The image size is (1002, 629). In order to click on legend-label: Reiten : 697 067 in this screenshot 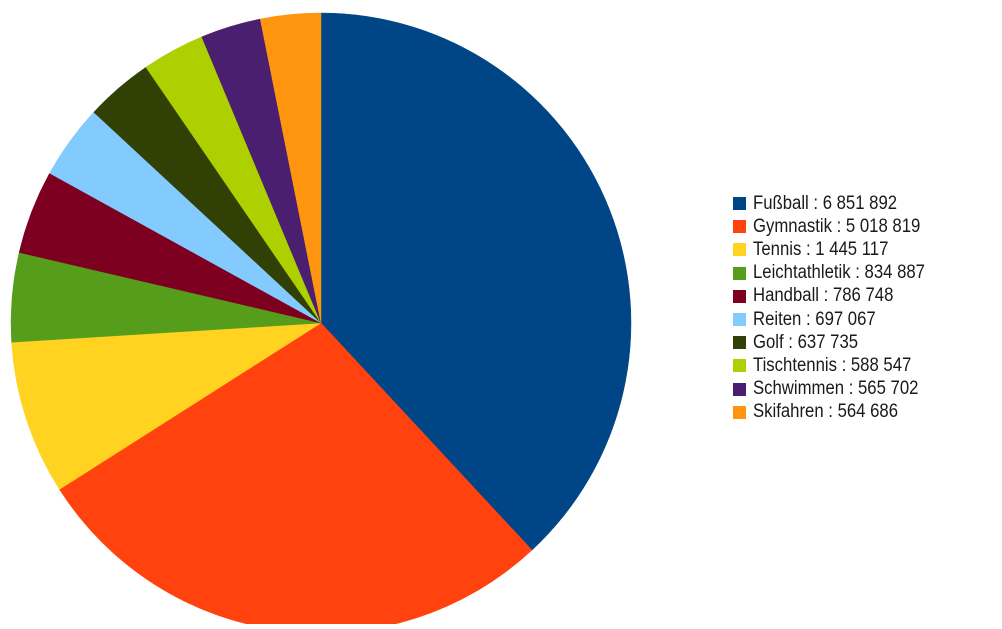, I will do `click(814, 319)`.